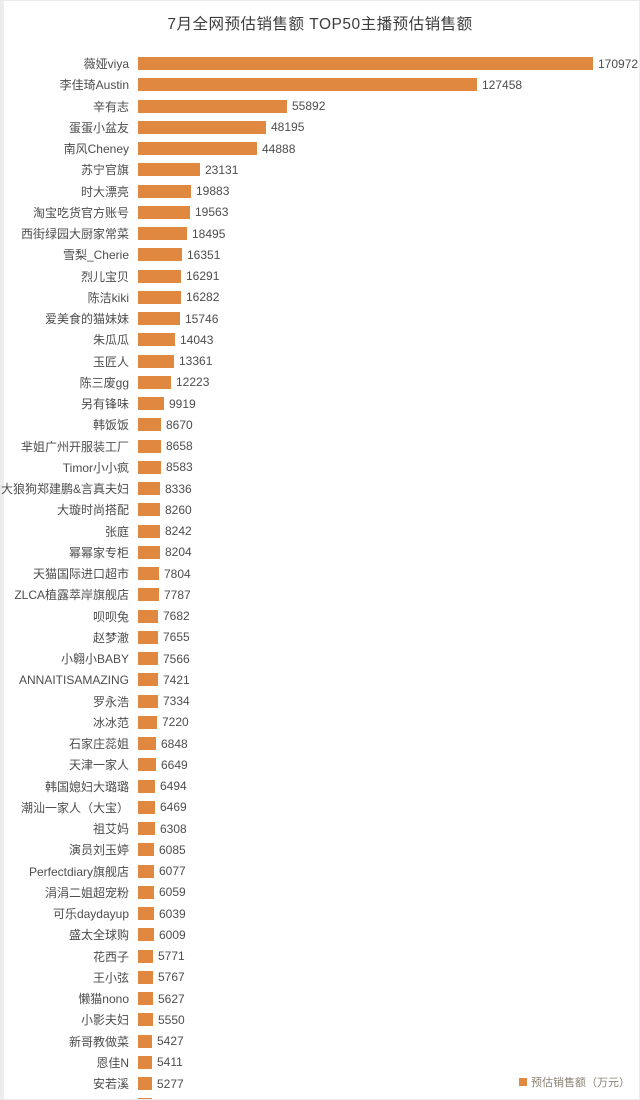  What do you see at coordinates (98, 765) in the screenshot?
I see `bar-category-label: 天津一家人` at bounding box center [98, 765].